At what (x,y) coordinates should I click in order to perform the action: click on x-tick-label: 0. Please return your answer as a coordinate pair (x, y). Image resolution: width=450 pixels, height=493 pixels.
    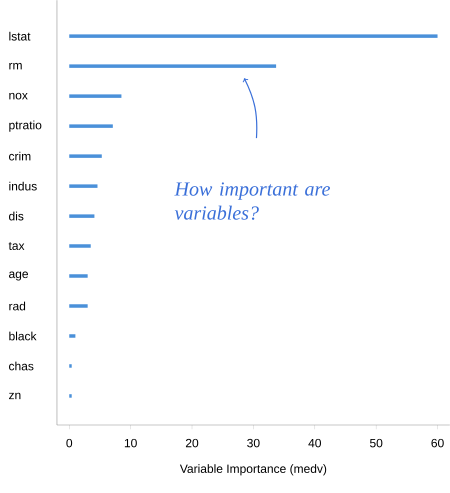
    Looking at the image, I should click on (69, 443).